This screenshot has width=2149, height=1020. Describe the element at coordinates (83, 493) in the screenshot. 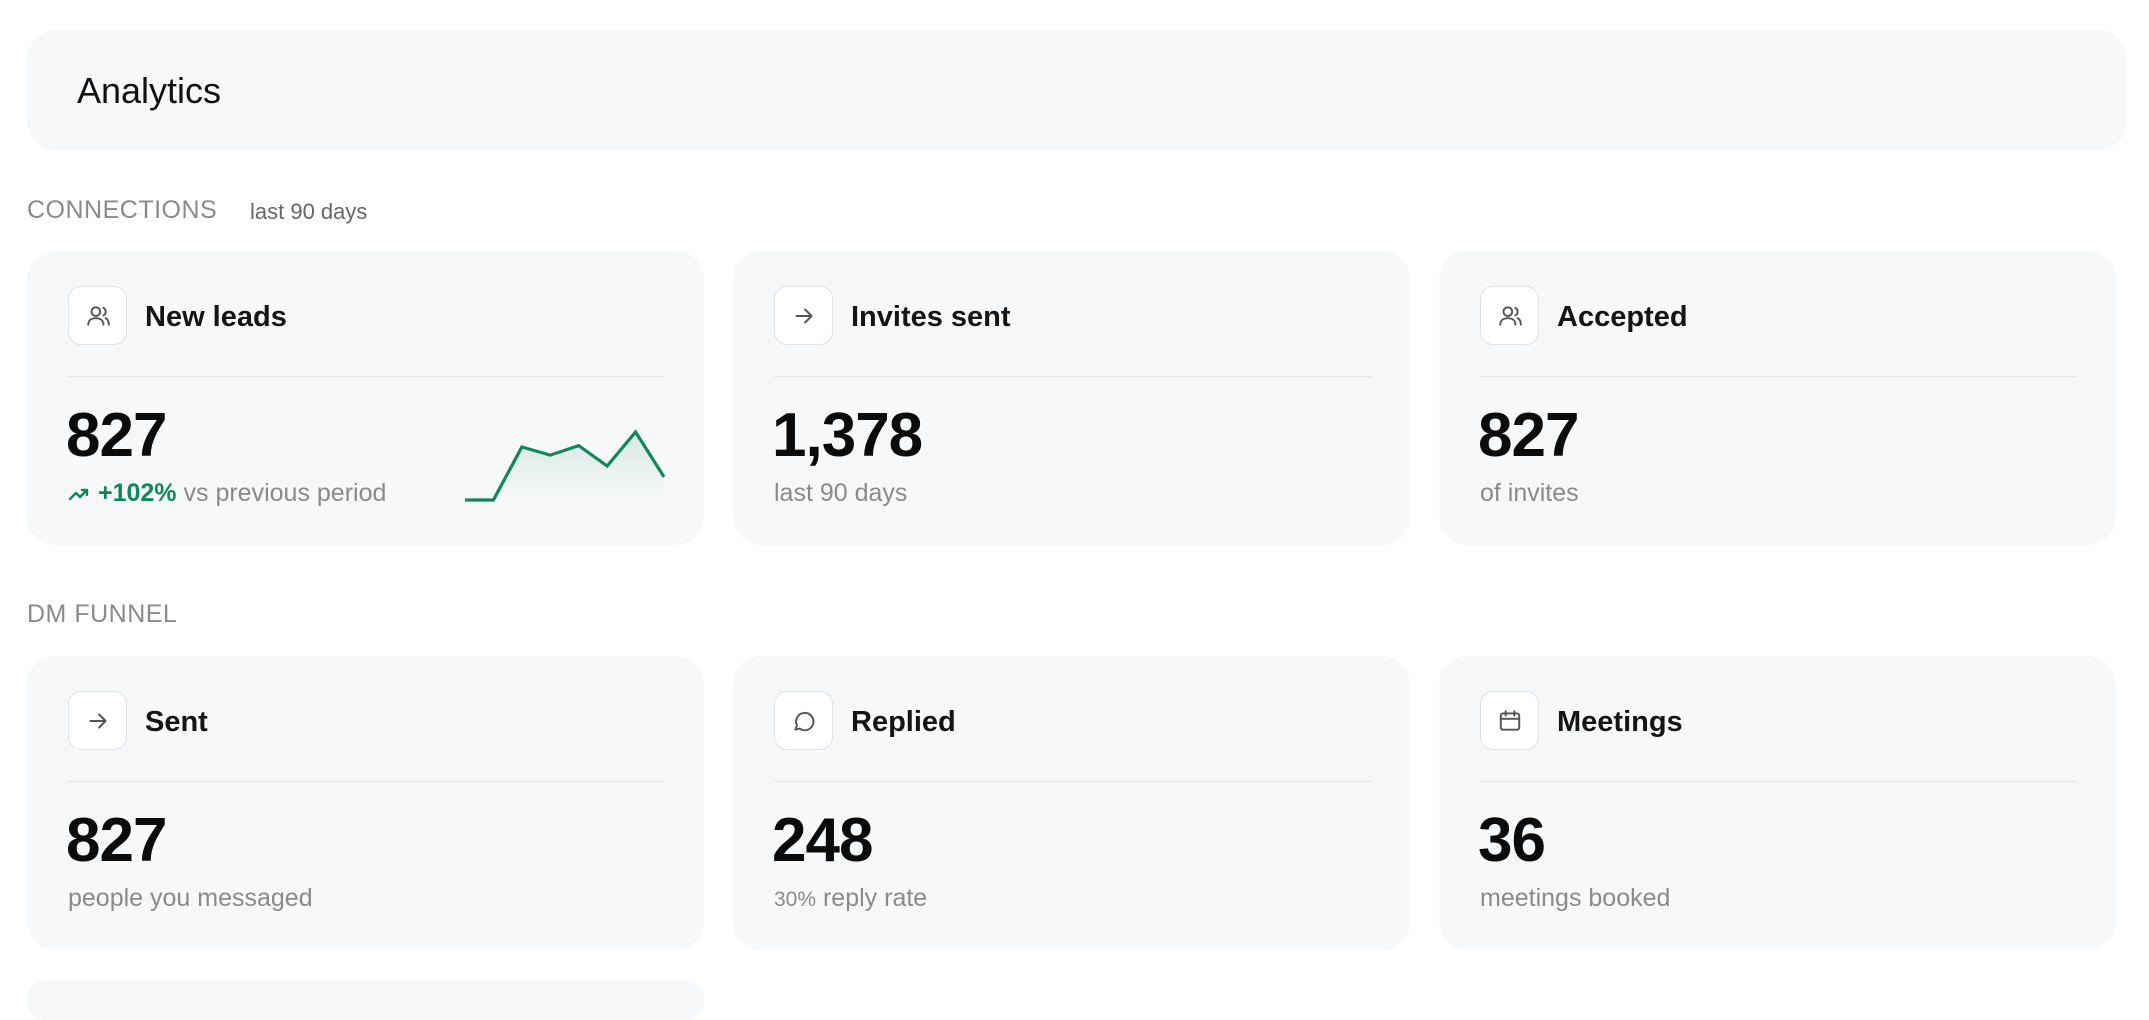

I see `trend-icon` at that location.